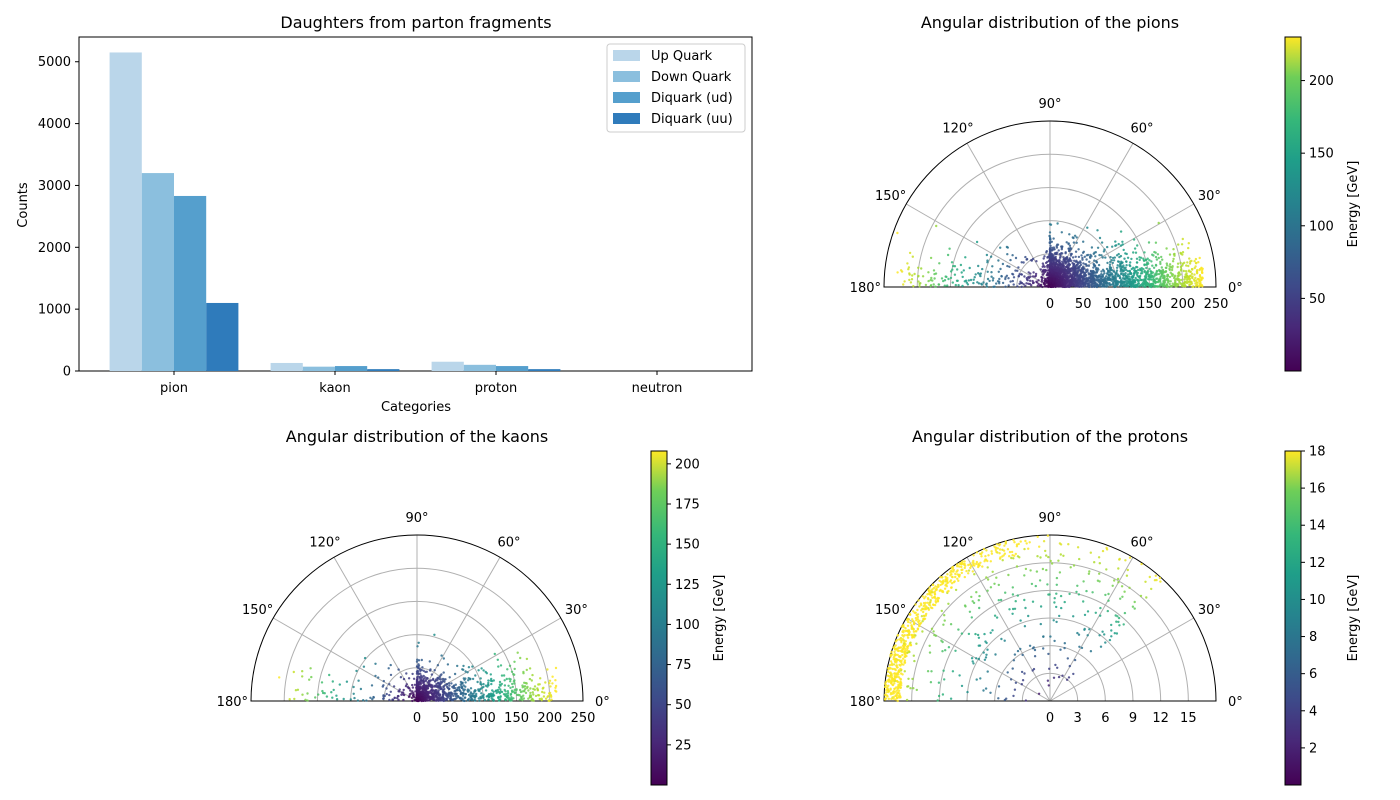 The width and height of the screenshot is (1400, 800). What do you see at coordinates (1049, 104) in the screenshot?
I see `theta-tick-label: 90°` at bounding box center [1049, 104].